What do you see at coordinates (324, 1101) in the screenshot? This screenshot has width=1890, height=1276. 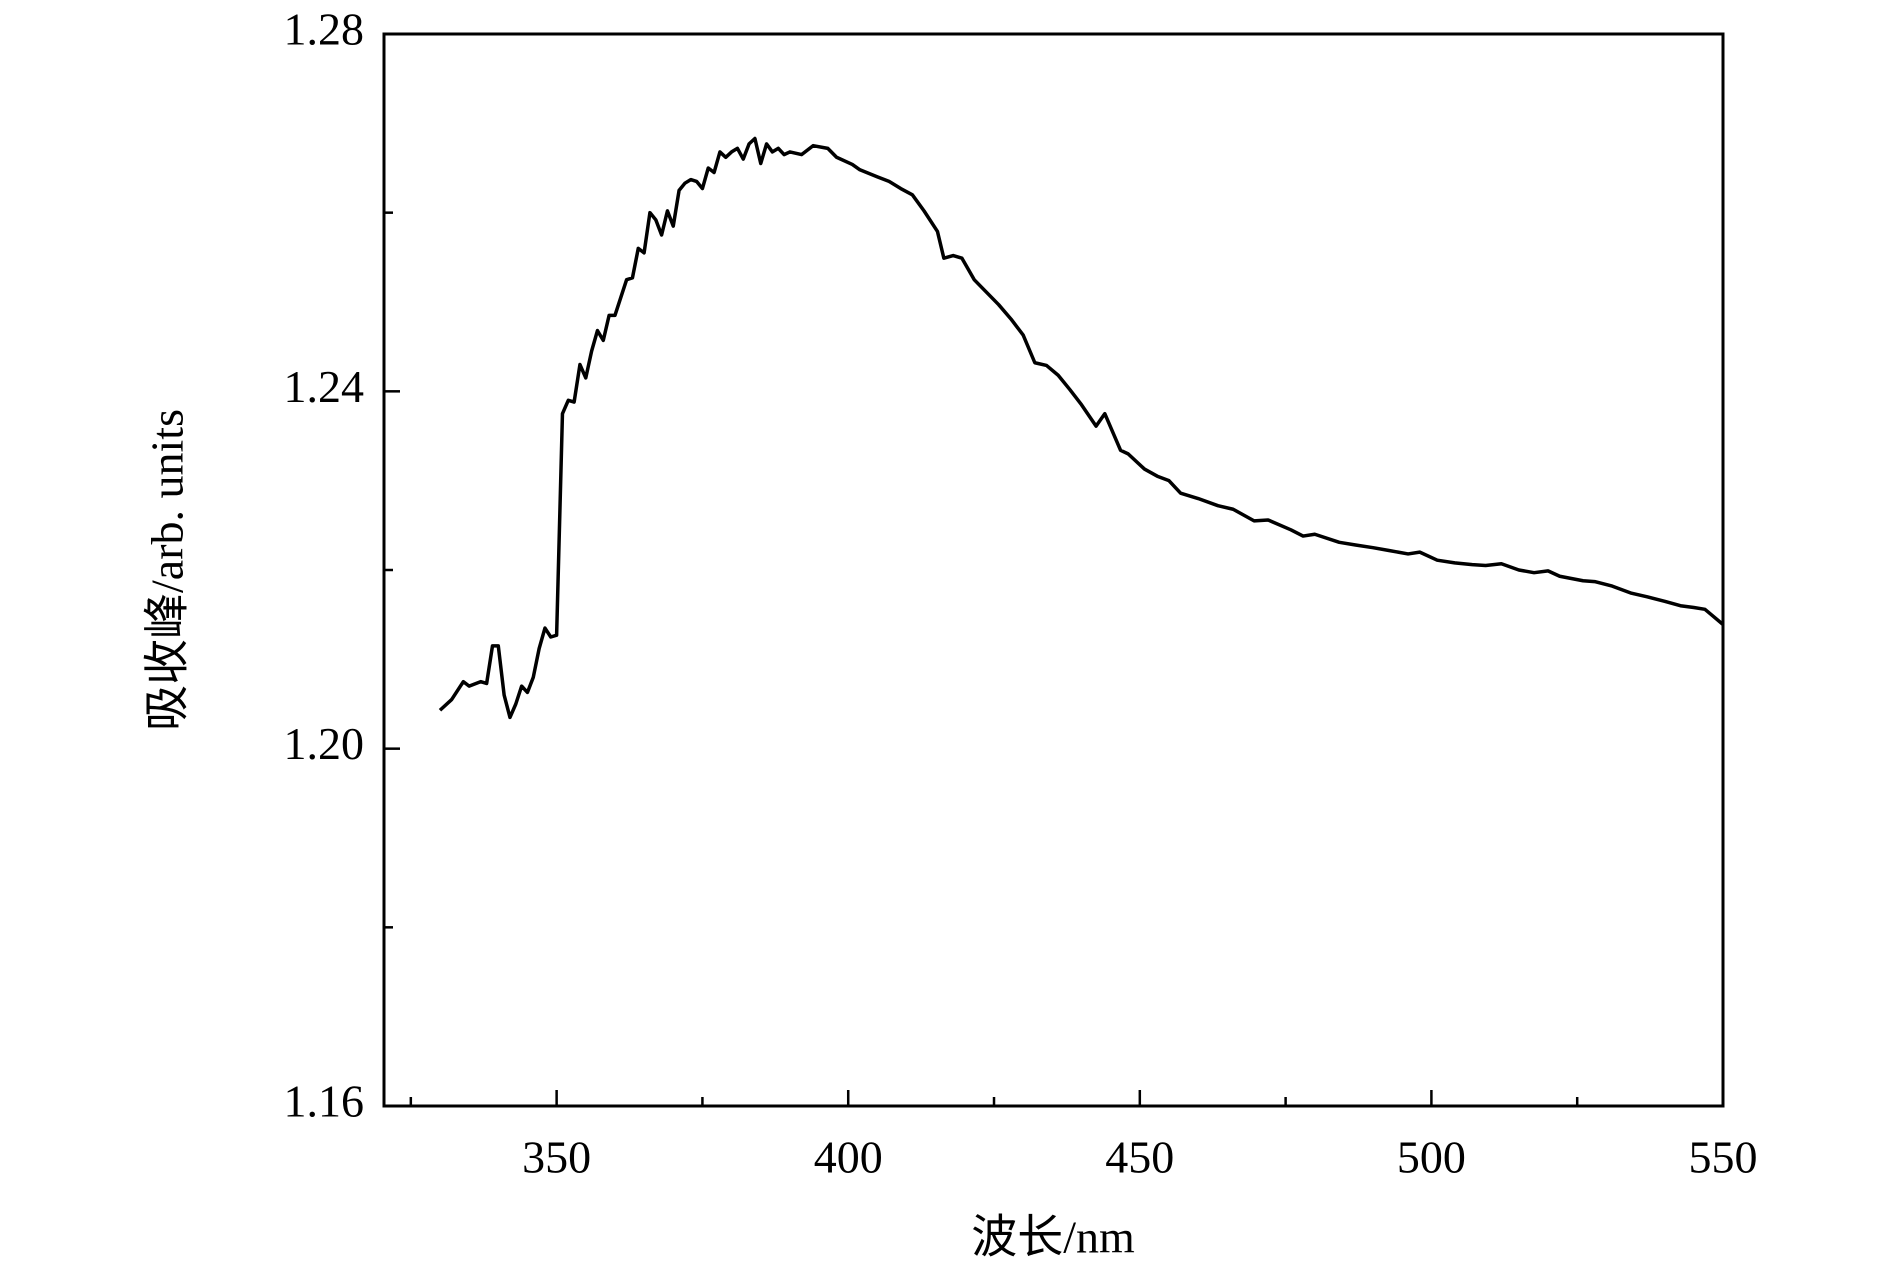 I see `y-tick-label: 1.16` at bounding box center [324, 1101].